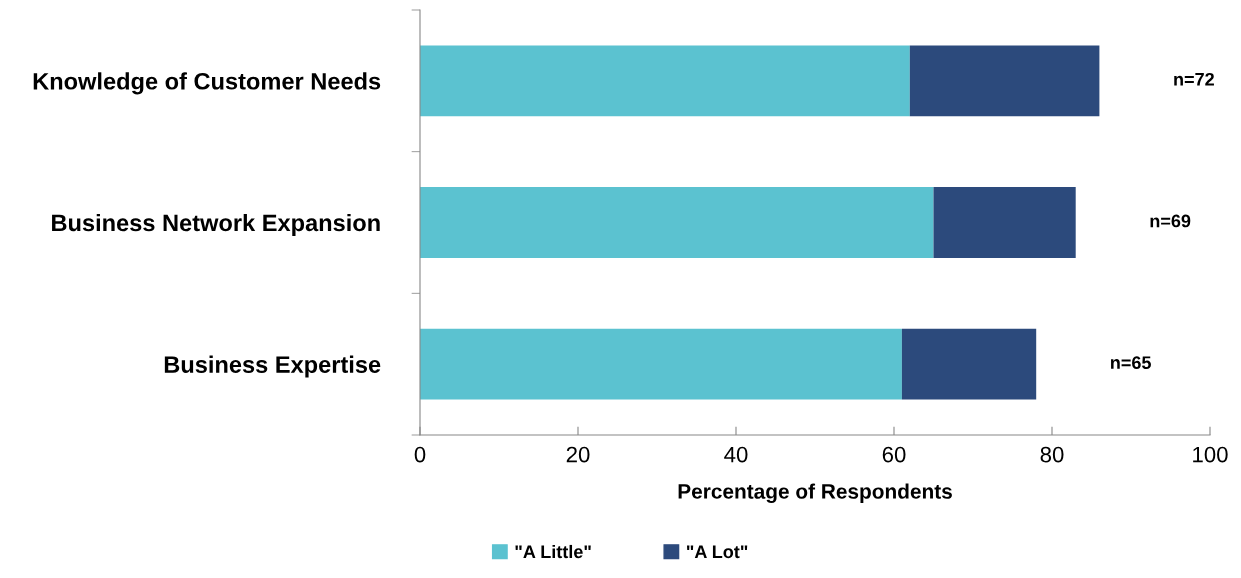  What do you see at coordinates (894, 454) in the screenshot?
I see `x-tick-label: 60` at bounding box center [894, 454].